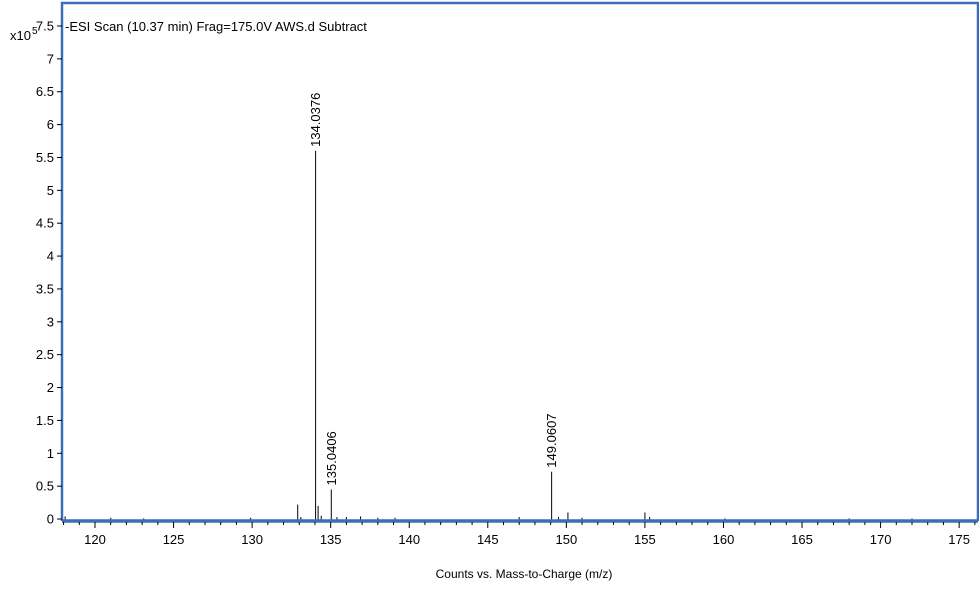  What do you see at coordinates (50, 387) in the screenshot?
I see `y-tick-label: 2` at bounding box center [50, 387].